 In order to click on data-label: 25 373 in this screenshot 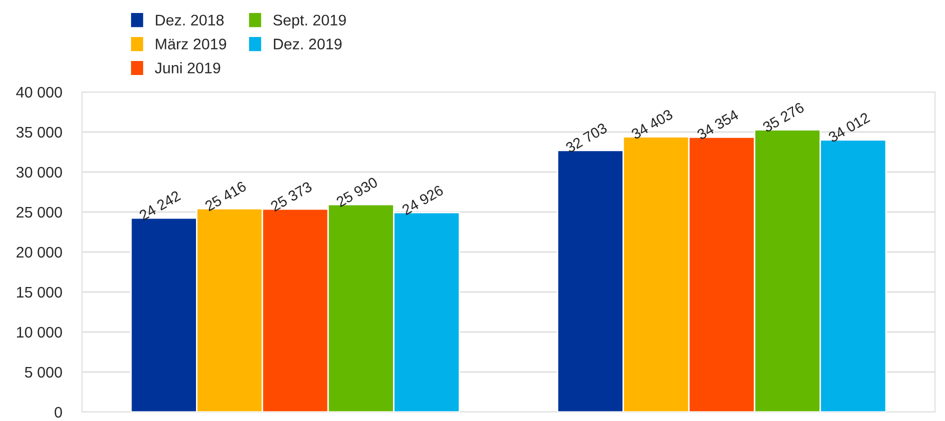, I will do `click(291, 196)`.